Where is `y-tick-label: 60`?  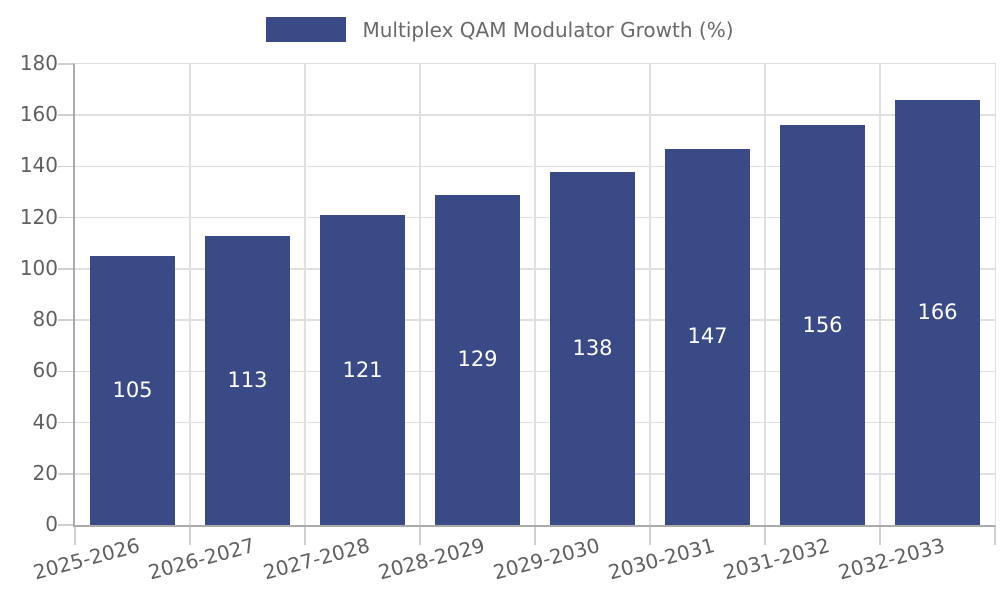 y-tick-label: 60 is located at coordinates (45, 370).